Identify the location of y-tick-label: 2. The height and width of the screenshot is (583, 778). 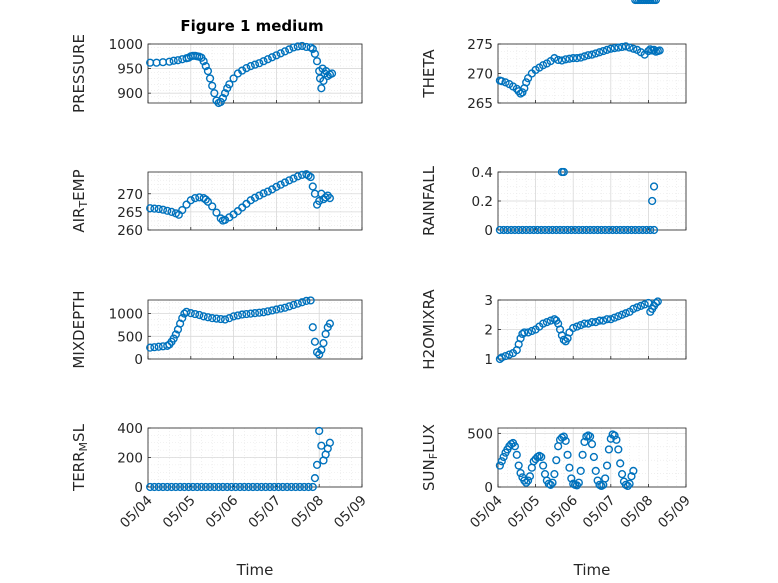
(488, 331).